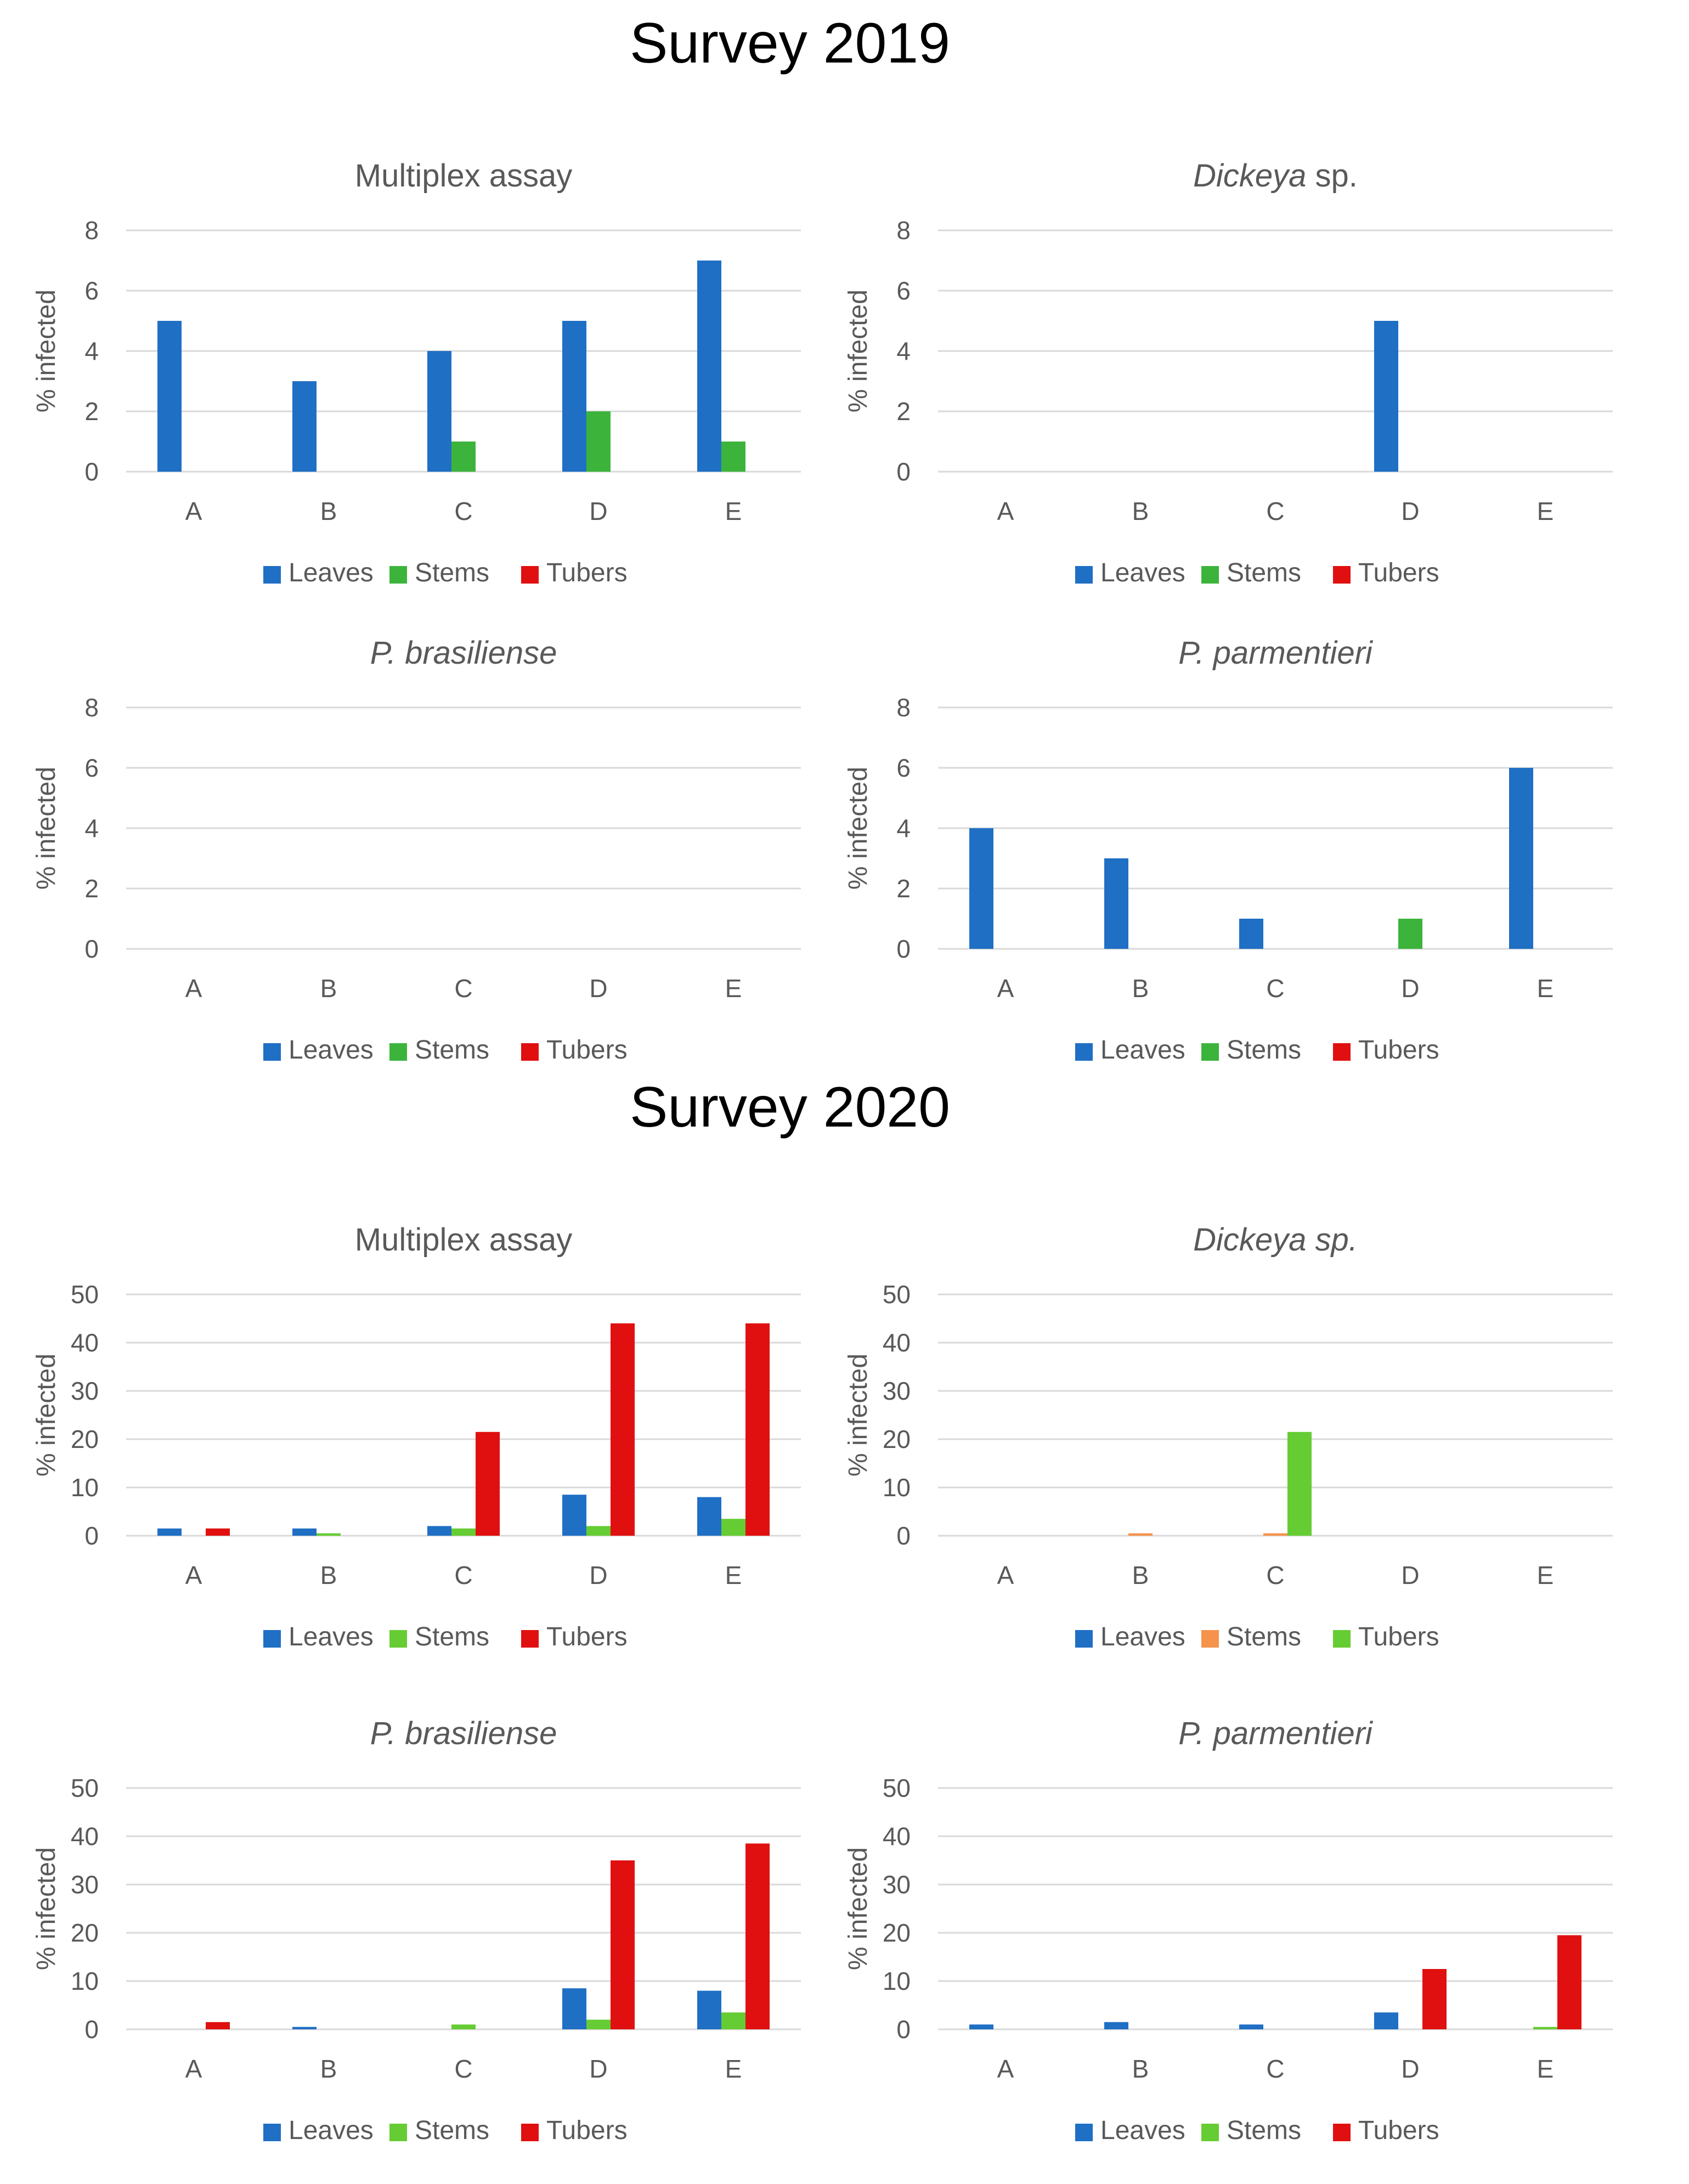 The image size is (1689, 2184). I want to click on chart-title-suffix: sp., so click(1332, 176).